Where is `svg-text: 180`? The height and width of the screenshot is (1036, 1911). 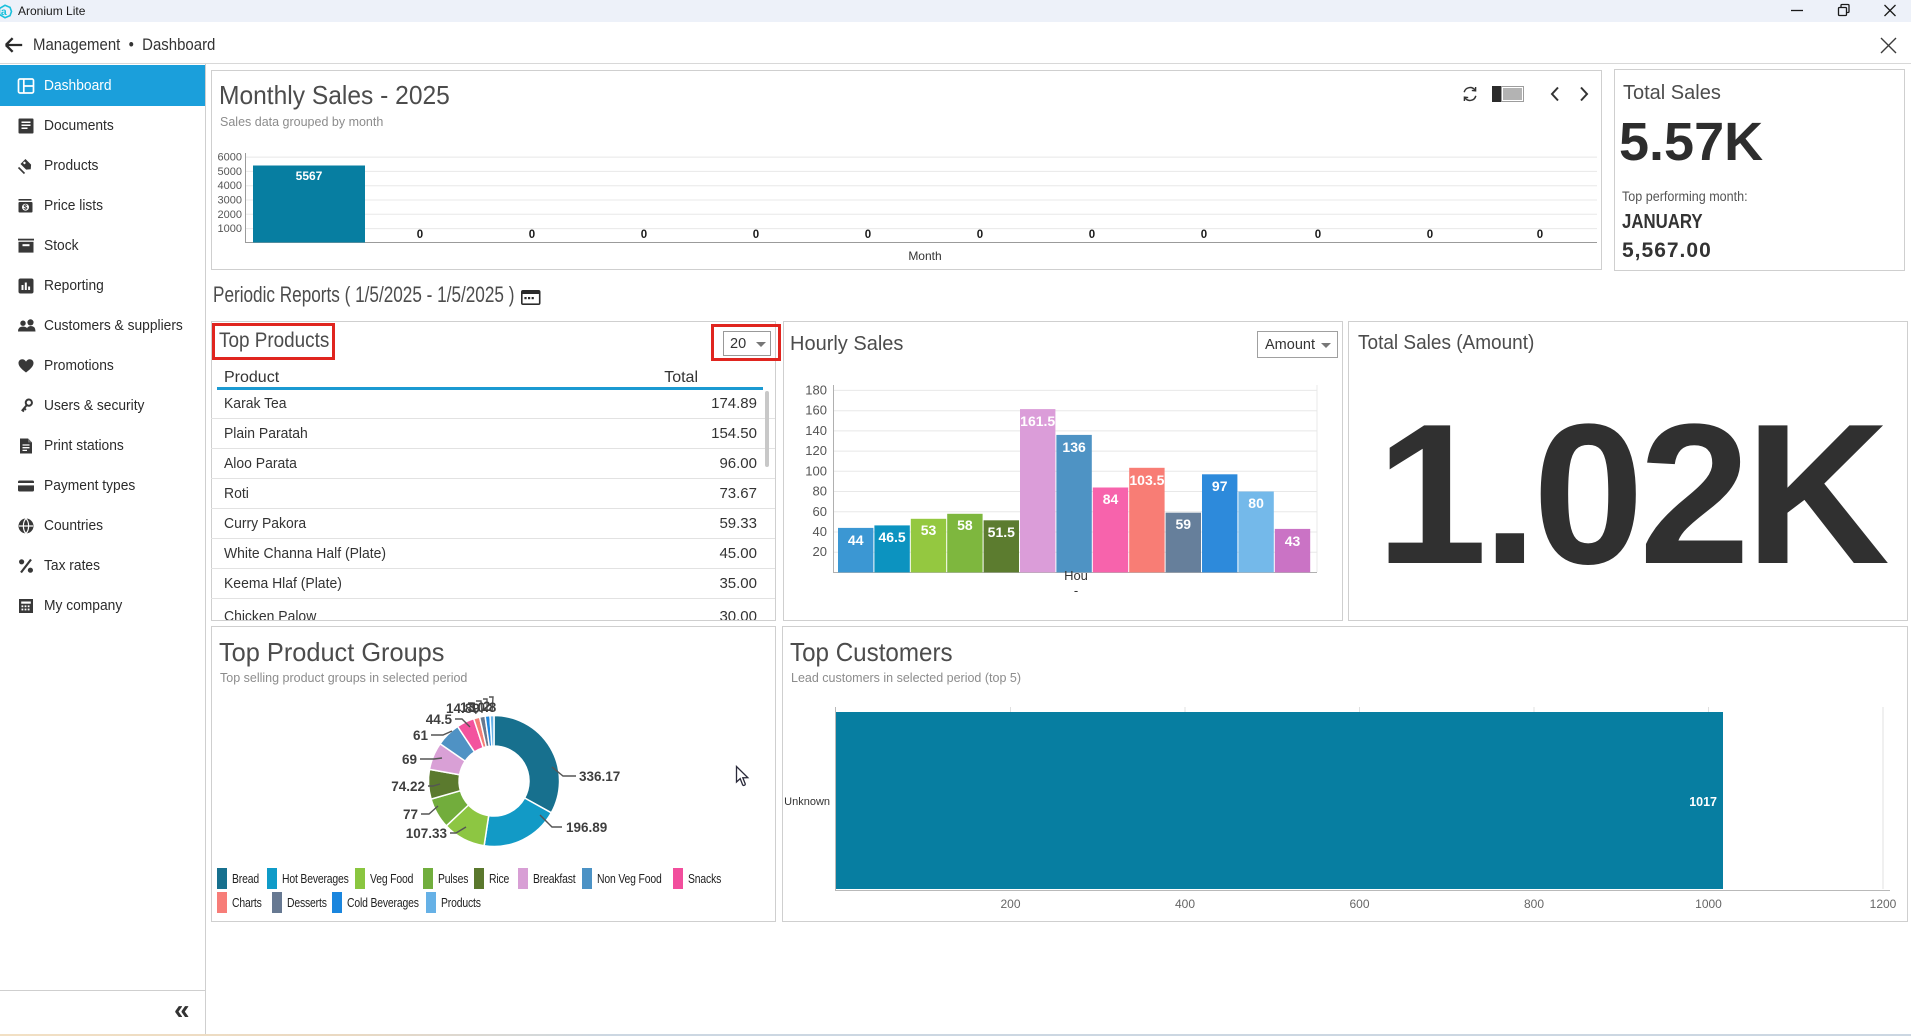
svg-text: 180 is located at coordinates (816, 389).